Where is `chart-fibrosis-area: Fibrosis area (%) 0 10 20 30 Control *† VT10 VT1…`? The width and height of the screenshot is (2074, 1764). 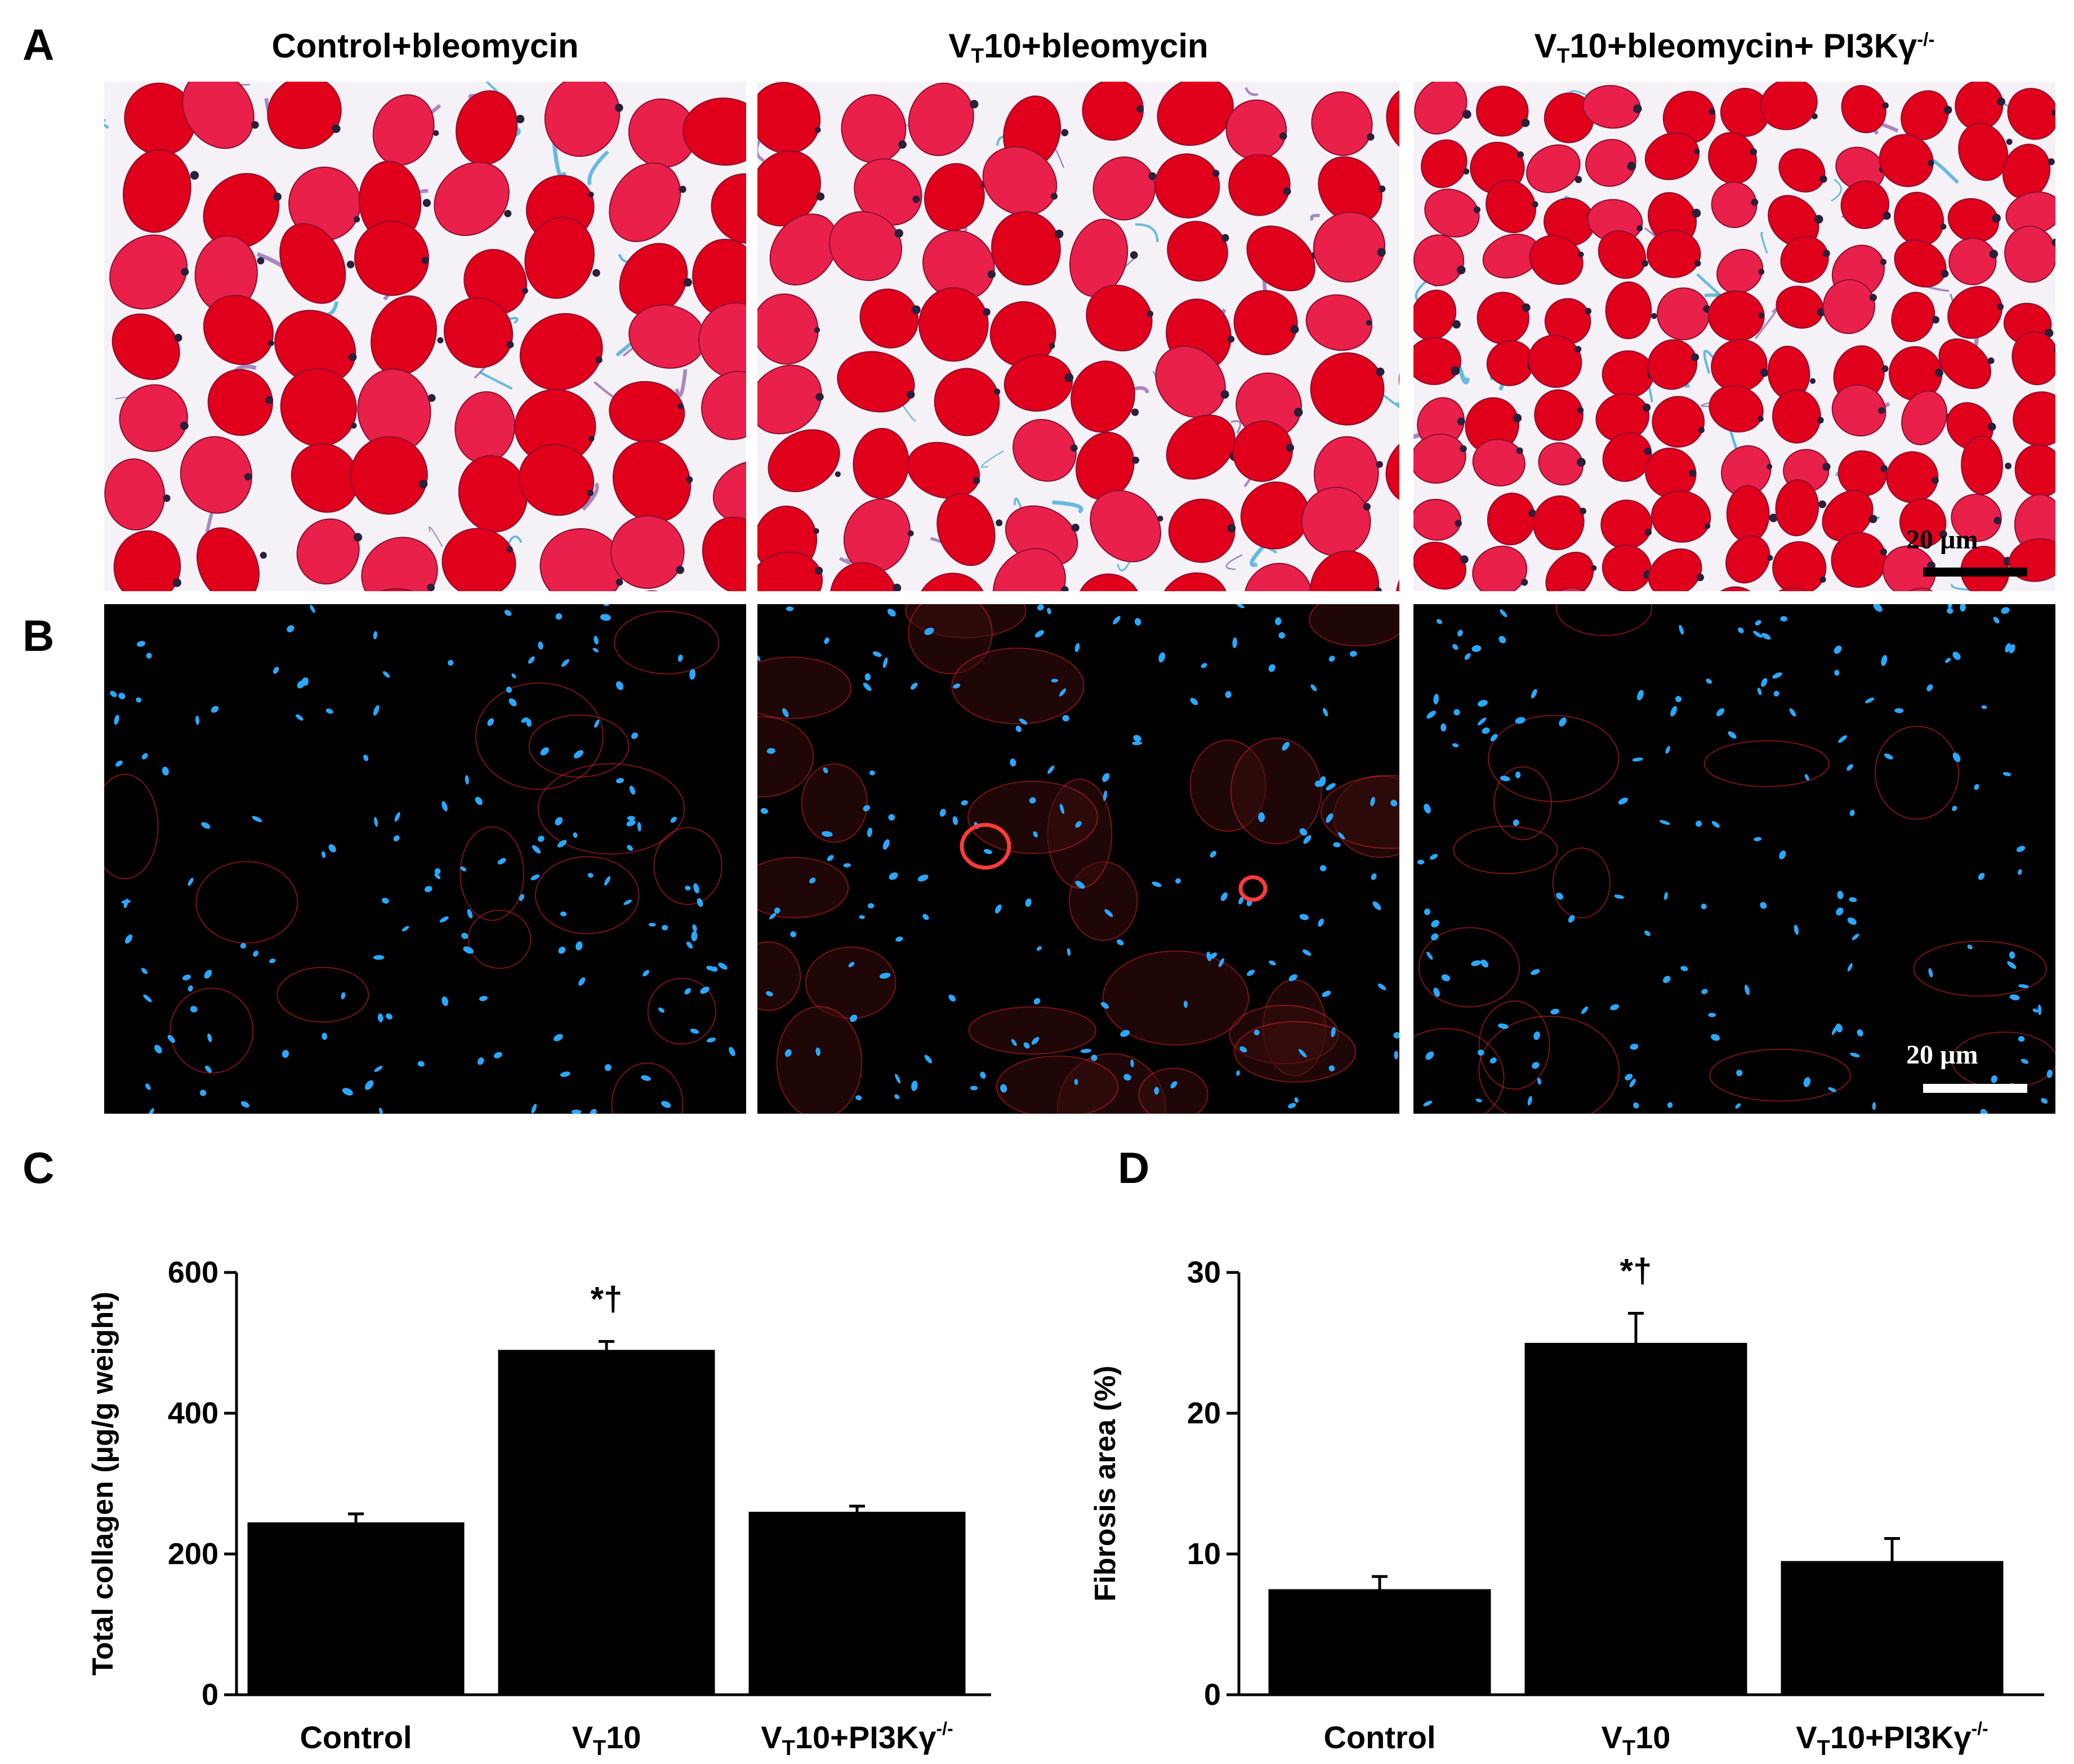 chart-fibrosis-area: Fibrosis area (%) 0 10 20 30 Control *† VT10 VT1… is located at coordinates (1566, 1506).